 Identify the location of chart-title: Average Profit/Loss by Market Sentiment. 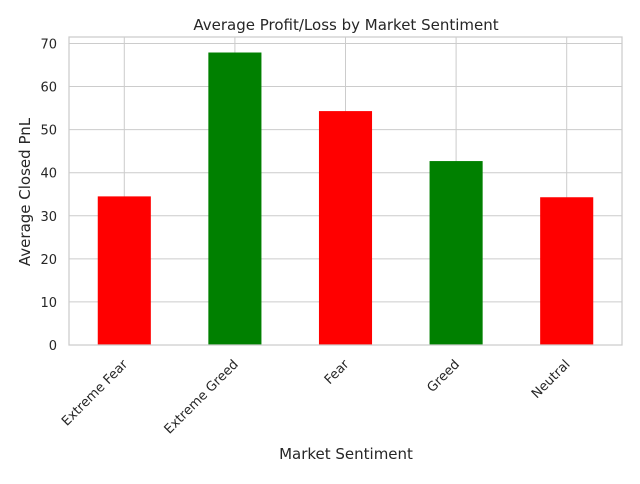
(345, 25).